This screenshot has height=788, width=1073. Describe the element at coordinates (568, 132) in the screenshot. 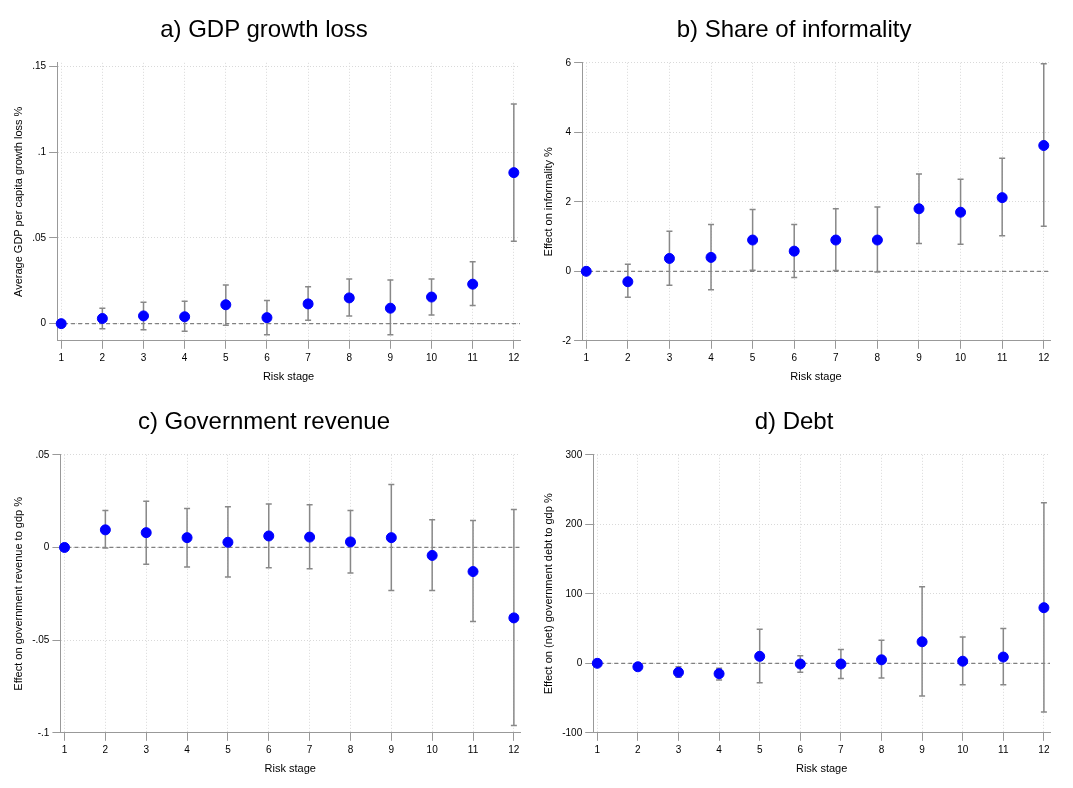

I see `y-tick-label: 4` at that location.